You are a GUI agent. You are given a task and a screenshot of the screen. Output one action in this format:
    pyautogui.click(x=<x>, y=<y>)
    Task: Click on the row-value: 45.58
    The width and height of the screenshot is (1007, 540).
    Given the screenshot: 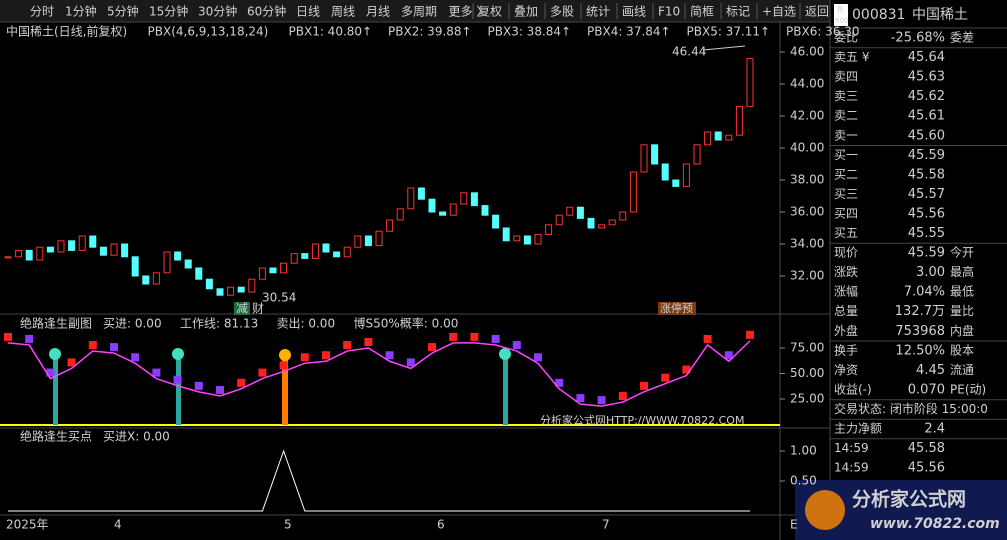 What is the action you would take?
    pyautogui.click(x=926, y=448)
    